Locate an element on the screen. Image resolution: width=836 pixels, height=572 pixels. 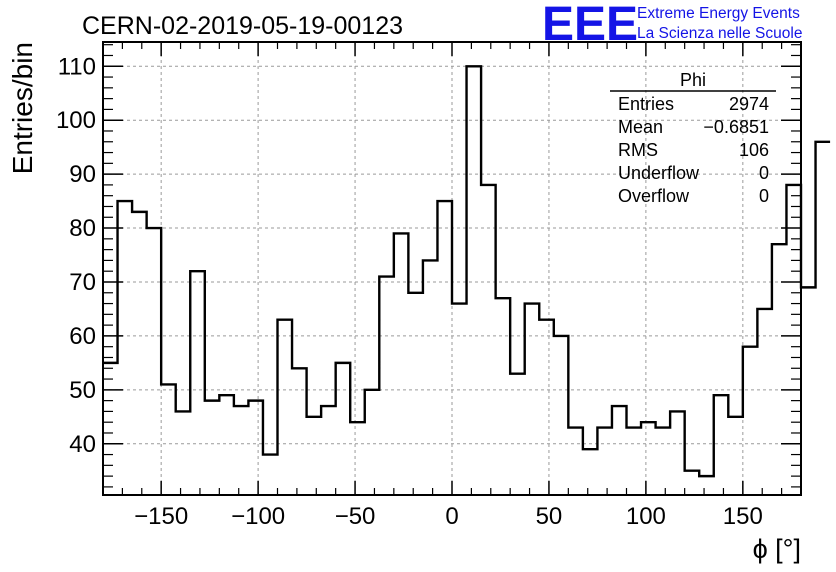
stats-label-mean: Mean is located at coordinates (640, 127).